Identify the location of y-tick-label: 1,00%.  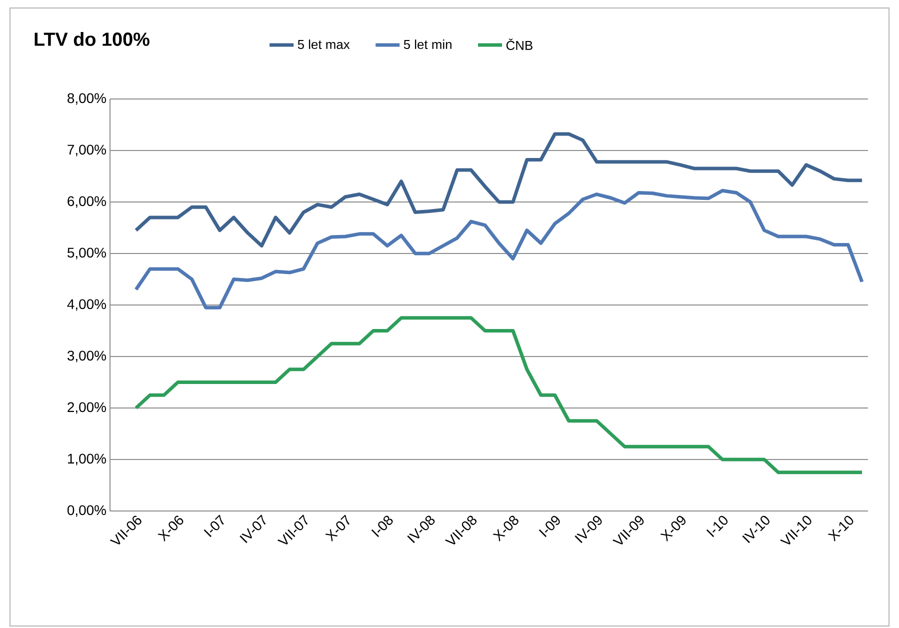
(87, 460).